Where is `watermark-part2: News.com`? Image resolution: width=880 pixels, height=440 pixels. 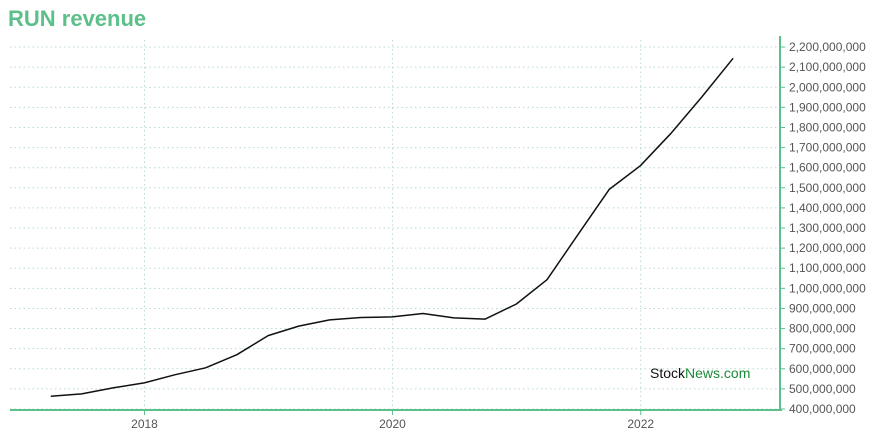
watermark-part2: News.com is located at coordinates (718, 373).